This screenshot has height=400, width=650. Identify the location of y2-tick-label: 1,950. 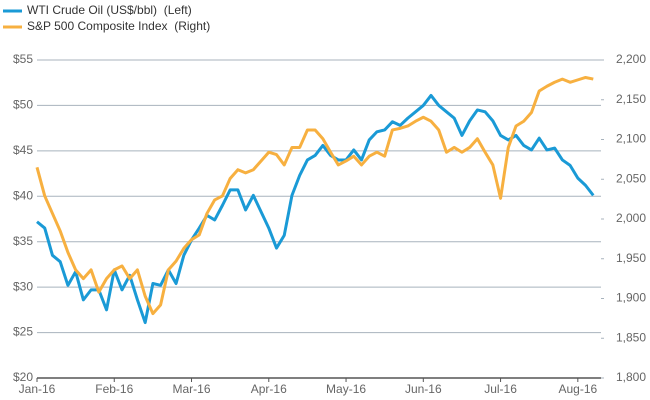
(631, 258).